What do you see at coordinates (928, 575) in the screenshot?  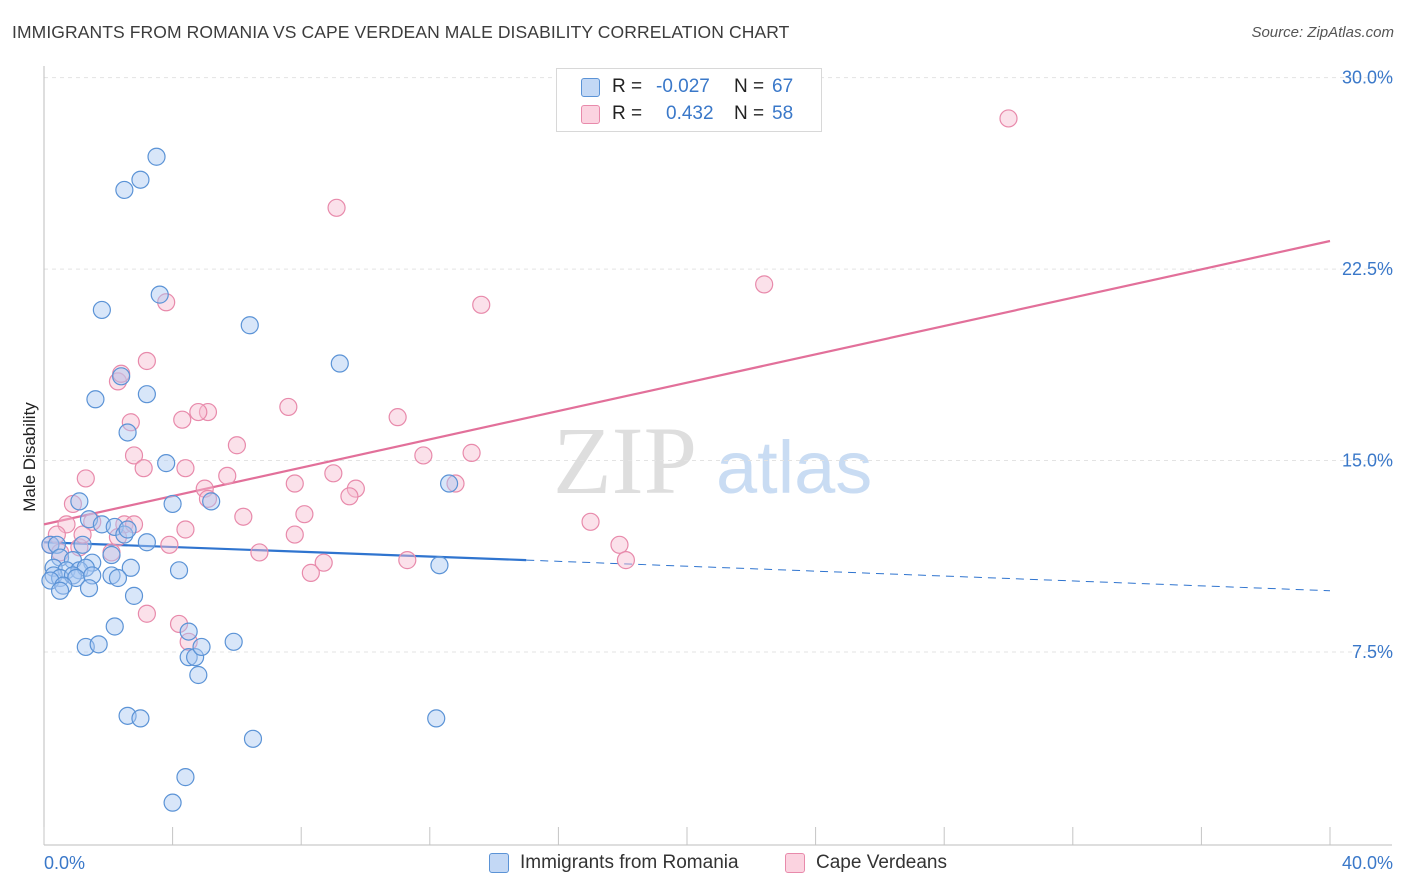 I see `romania-trend-extension` at bounding box center [928, 575].